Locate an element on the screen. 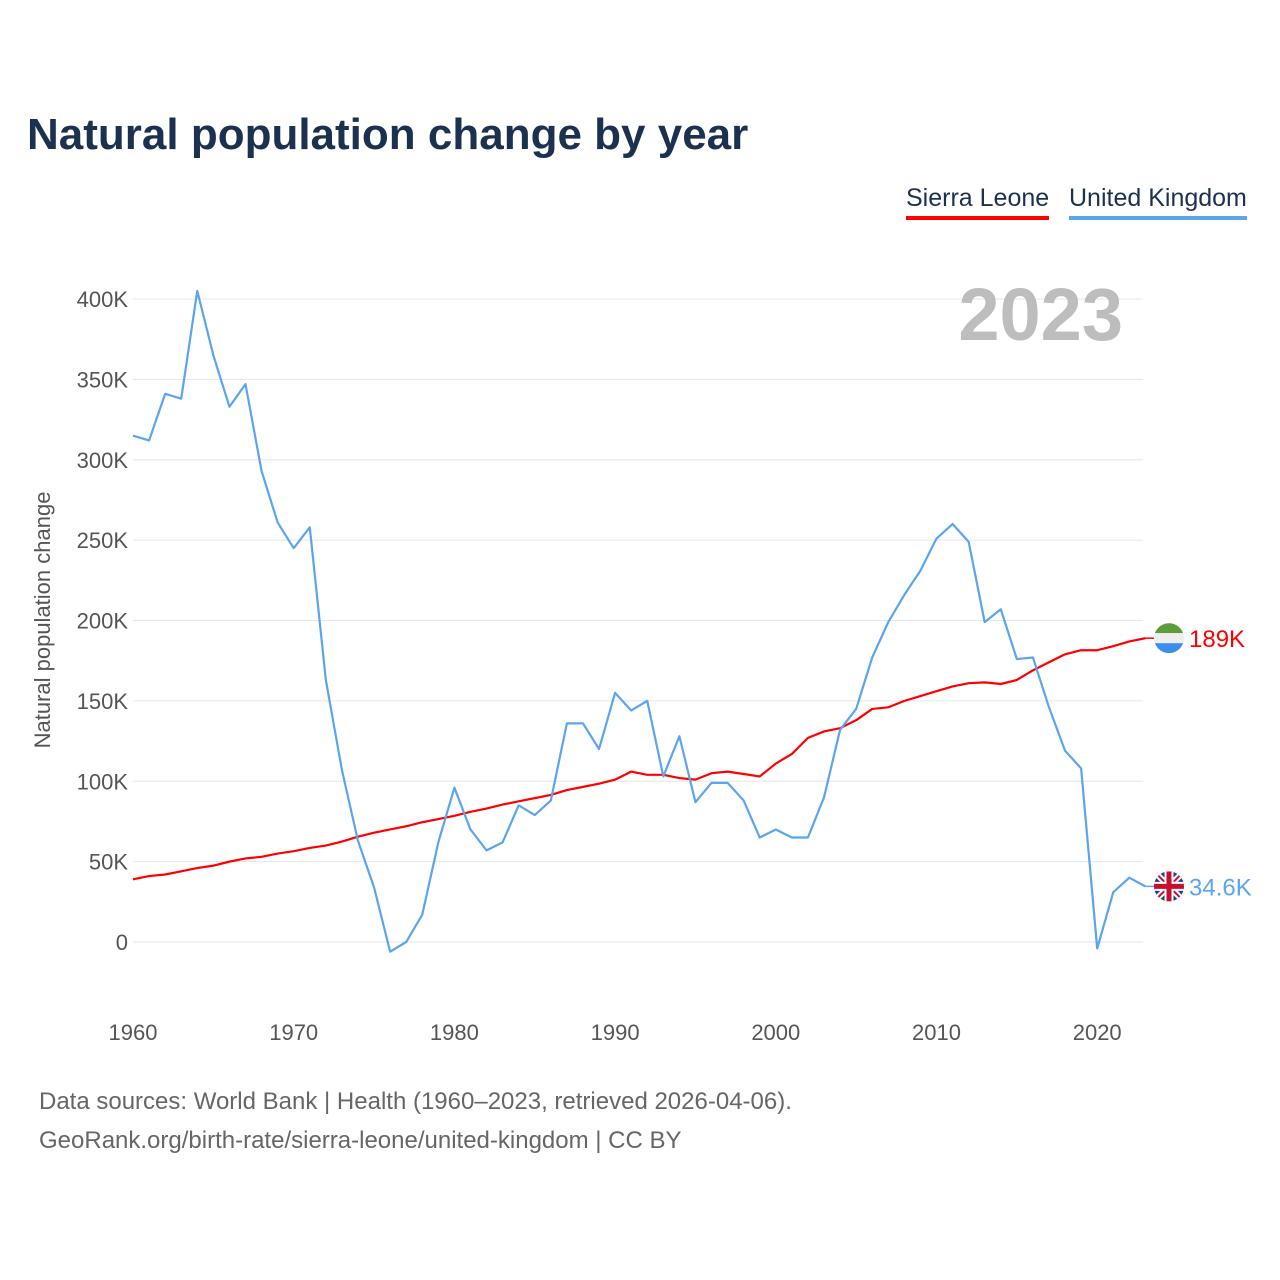 This screenshot has width=1280, height=1280. end-value-label: 34.6K is located at coordinates (1220, 887).